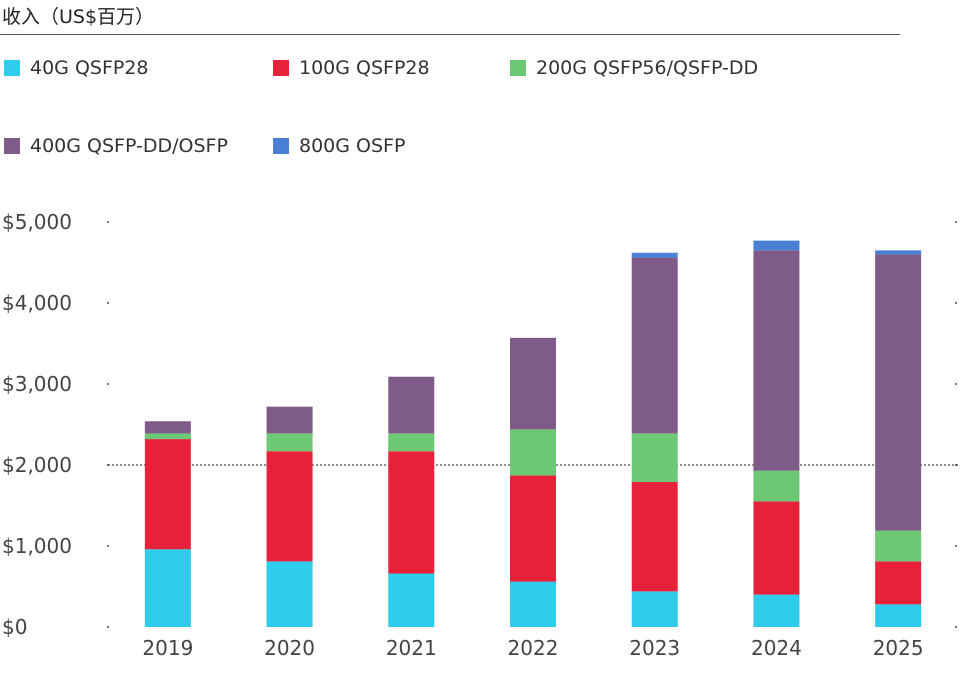 The image size is (961, 681). Describe the element at coordinates (281, 68) in the screenshot. I see `legend-swatch-100g` at that location.